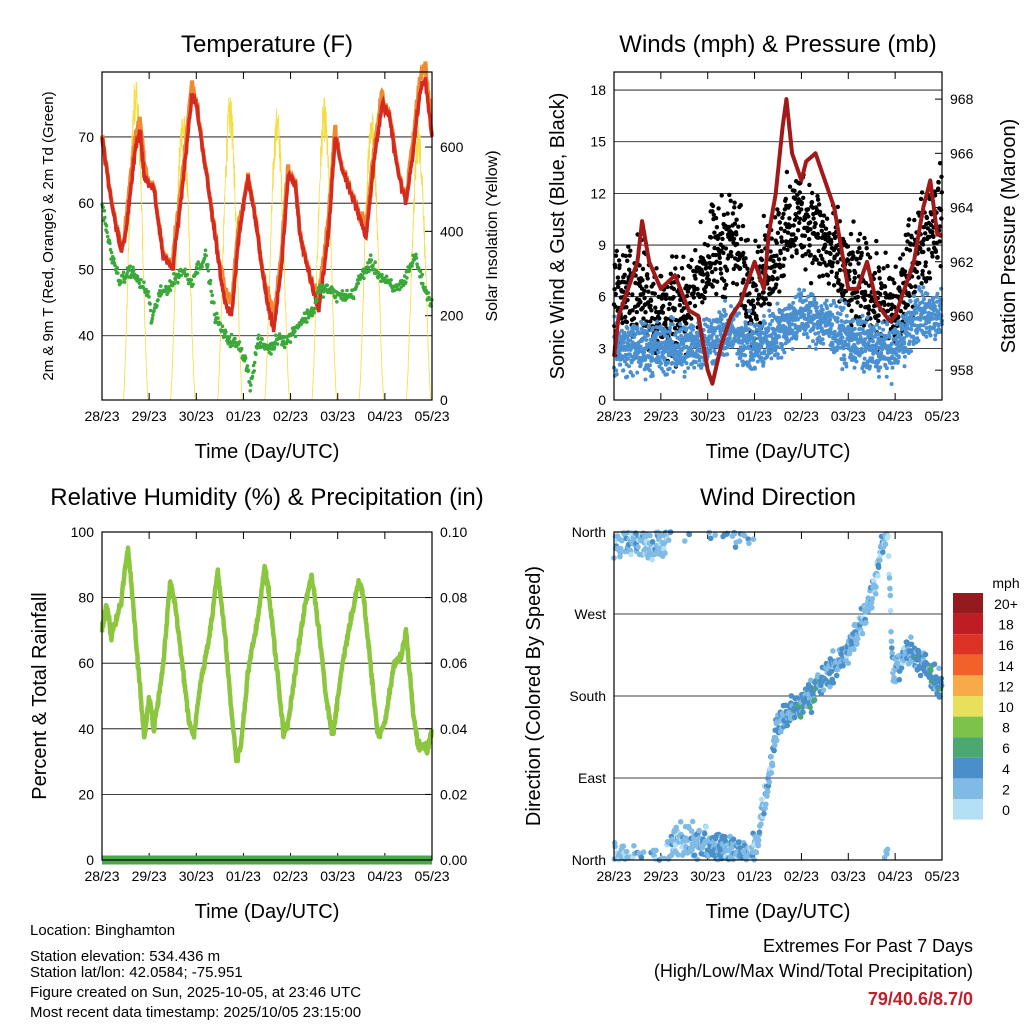 Image resolution: width=1024 pixels, height=1029 pixels. Describe the element at coordinates (660, 876) in the screenshot. I see `direction-xtick-label: 29/23` at that location.